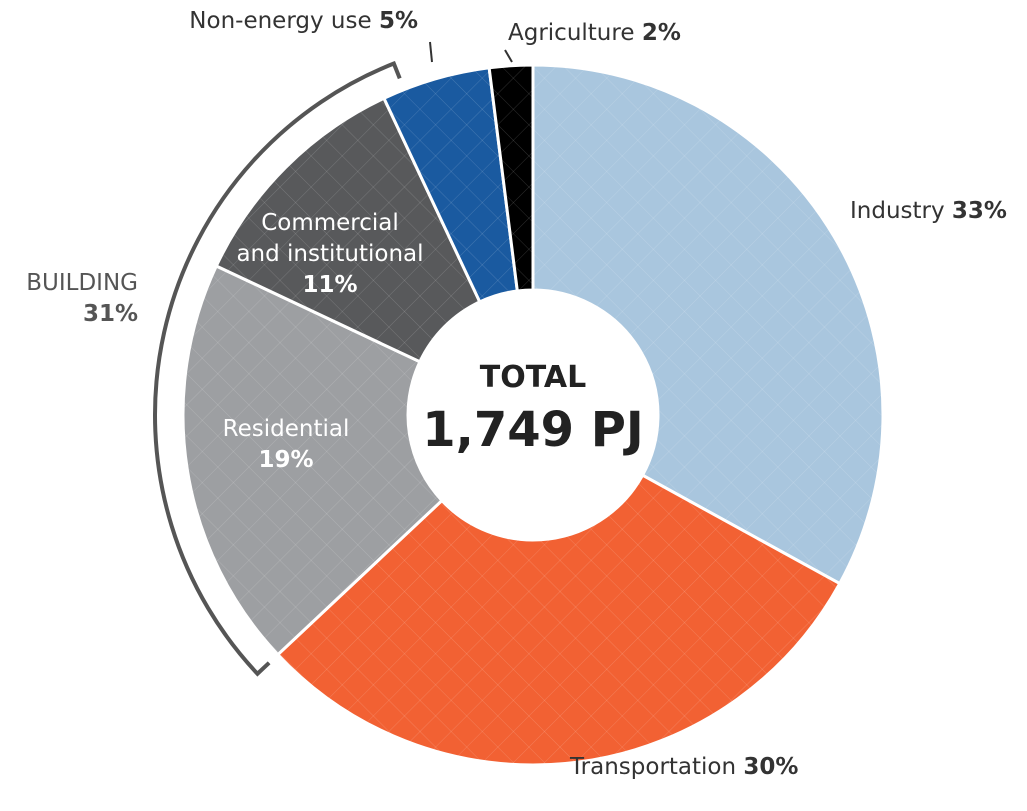 The width and height of the screenshot is (1027, 811). What do you see at coordinates (398, 21) in the screenshot?
I see `value-label: 5%` at bounding box center [398, 21].